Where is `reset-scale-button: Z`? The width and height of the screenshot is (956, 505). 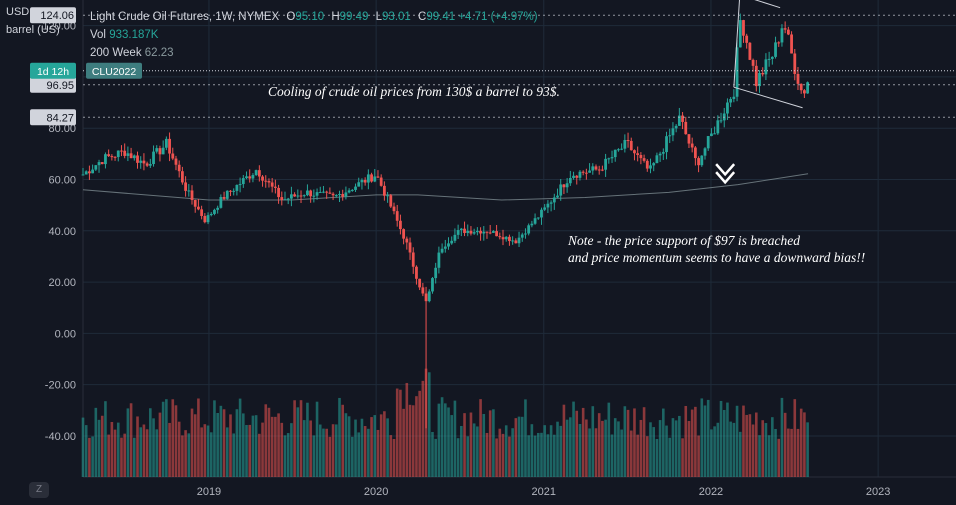 reset-scale-button: Z is located at coordinates (39, 490).